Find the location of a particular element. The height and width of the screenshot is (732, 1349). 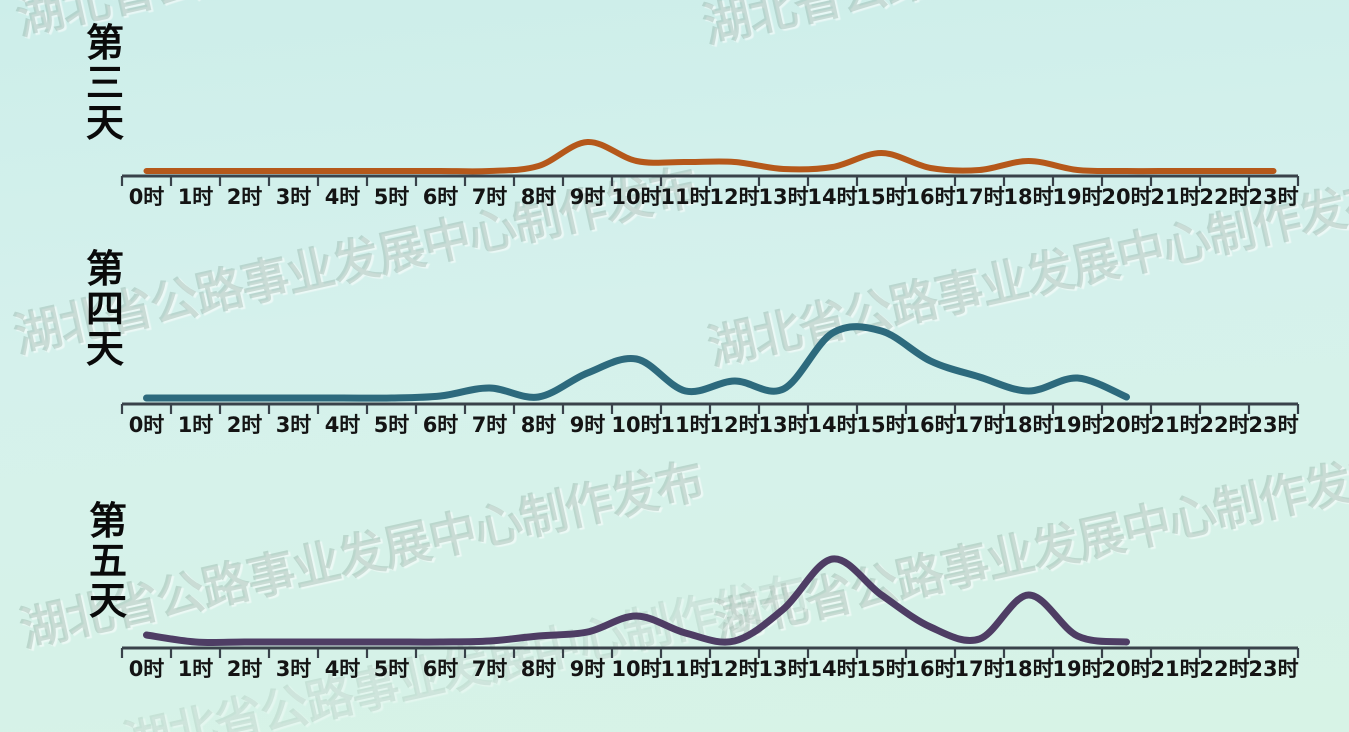

day3-row-label: 第三天 is located at coordinates (104, 83).